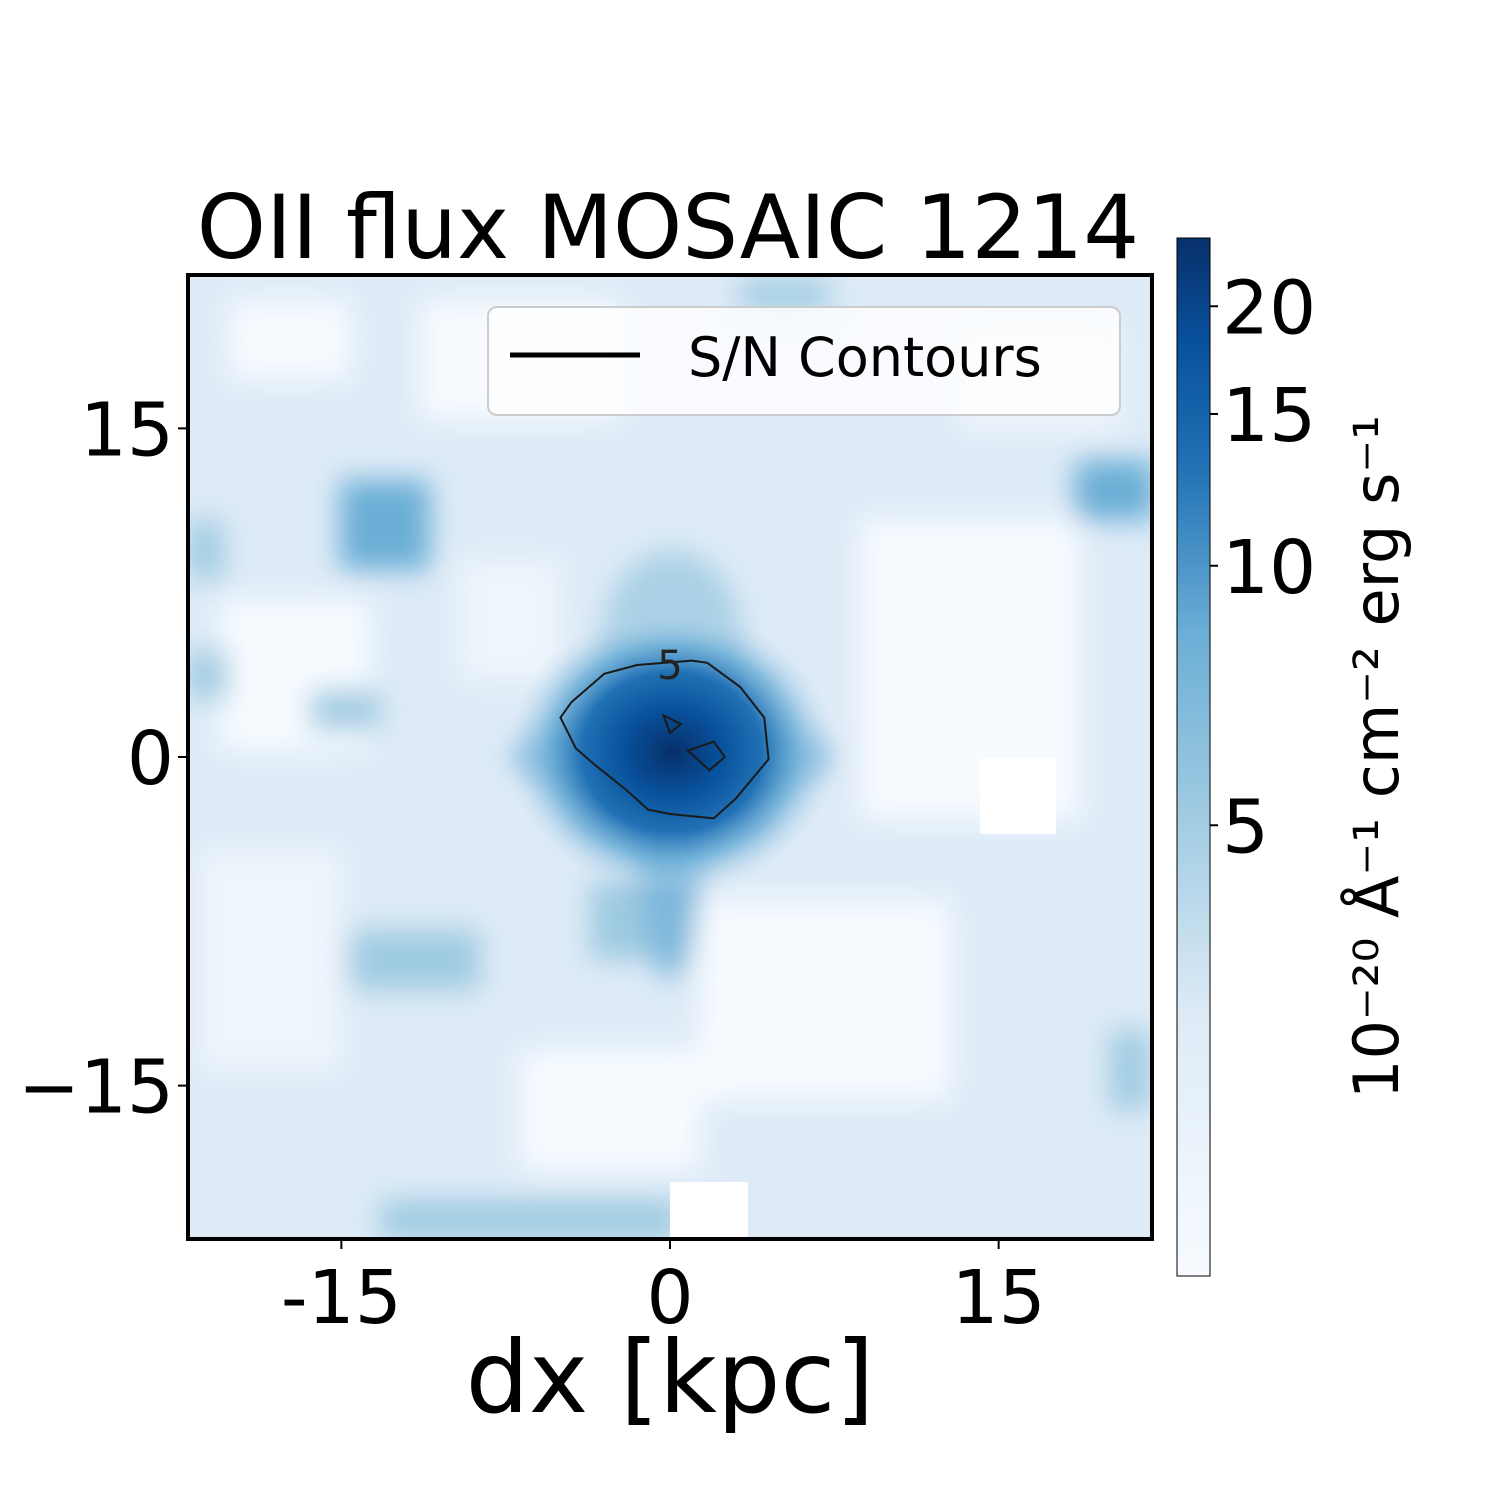  I want to click on y-tick-label: 15, so click(127, 430).